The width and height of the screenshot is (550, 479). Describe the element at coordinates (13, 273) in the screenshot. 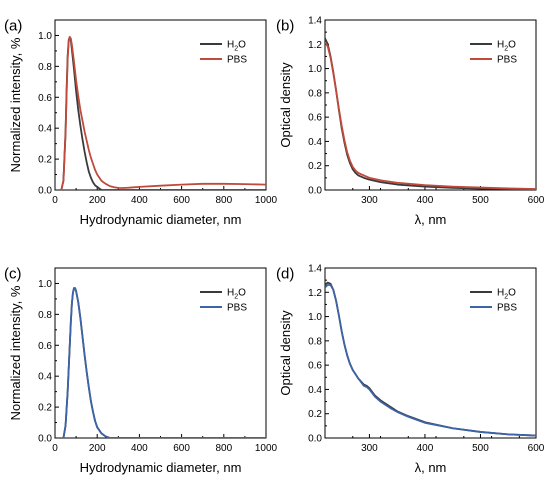

I see `panel-letter: (c)` at that location.